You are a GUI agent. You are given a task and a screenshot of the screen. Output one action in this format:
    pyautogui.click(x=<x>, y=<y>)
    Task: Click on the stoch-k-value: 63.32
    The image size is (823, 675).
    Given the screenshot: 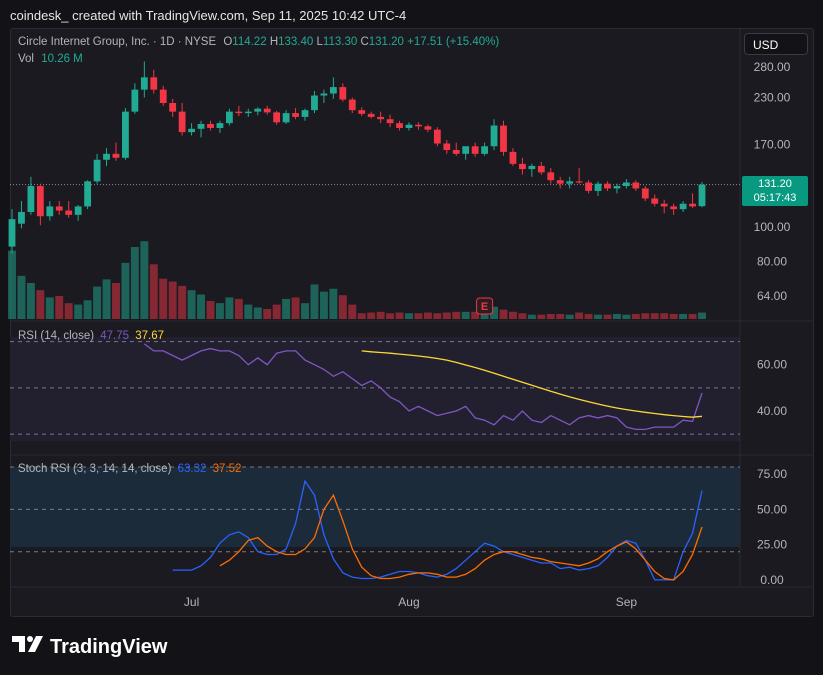 What is the action you would take?
    pyautogui.click(x=192, y=469)
    